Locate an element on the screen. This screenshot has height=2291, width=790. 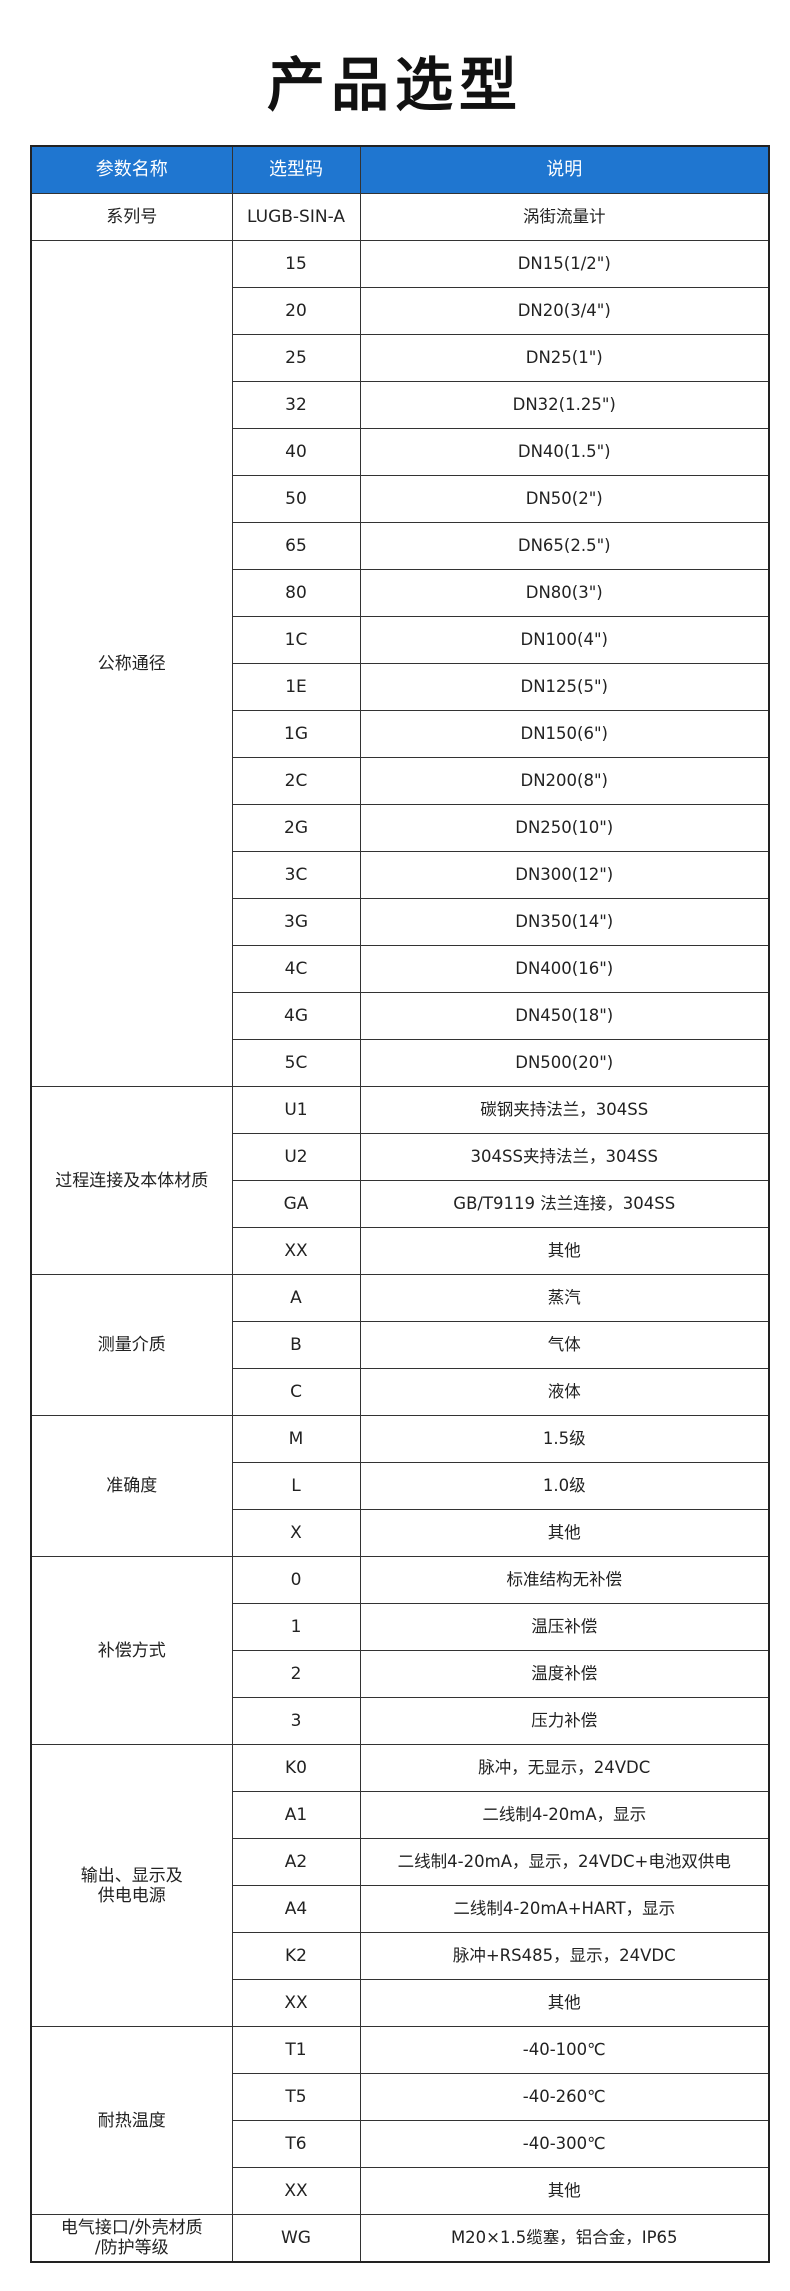
table-row: 电气接口/外壳材质 /防护等级 WG M20×1.5缆塞，铝合金，IP65 is located at coordinates (400, 2238).